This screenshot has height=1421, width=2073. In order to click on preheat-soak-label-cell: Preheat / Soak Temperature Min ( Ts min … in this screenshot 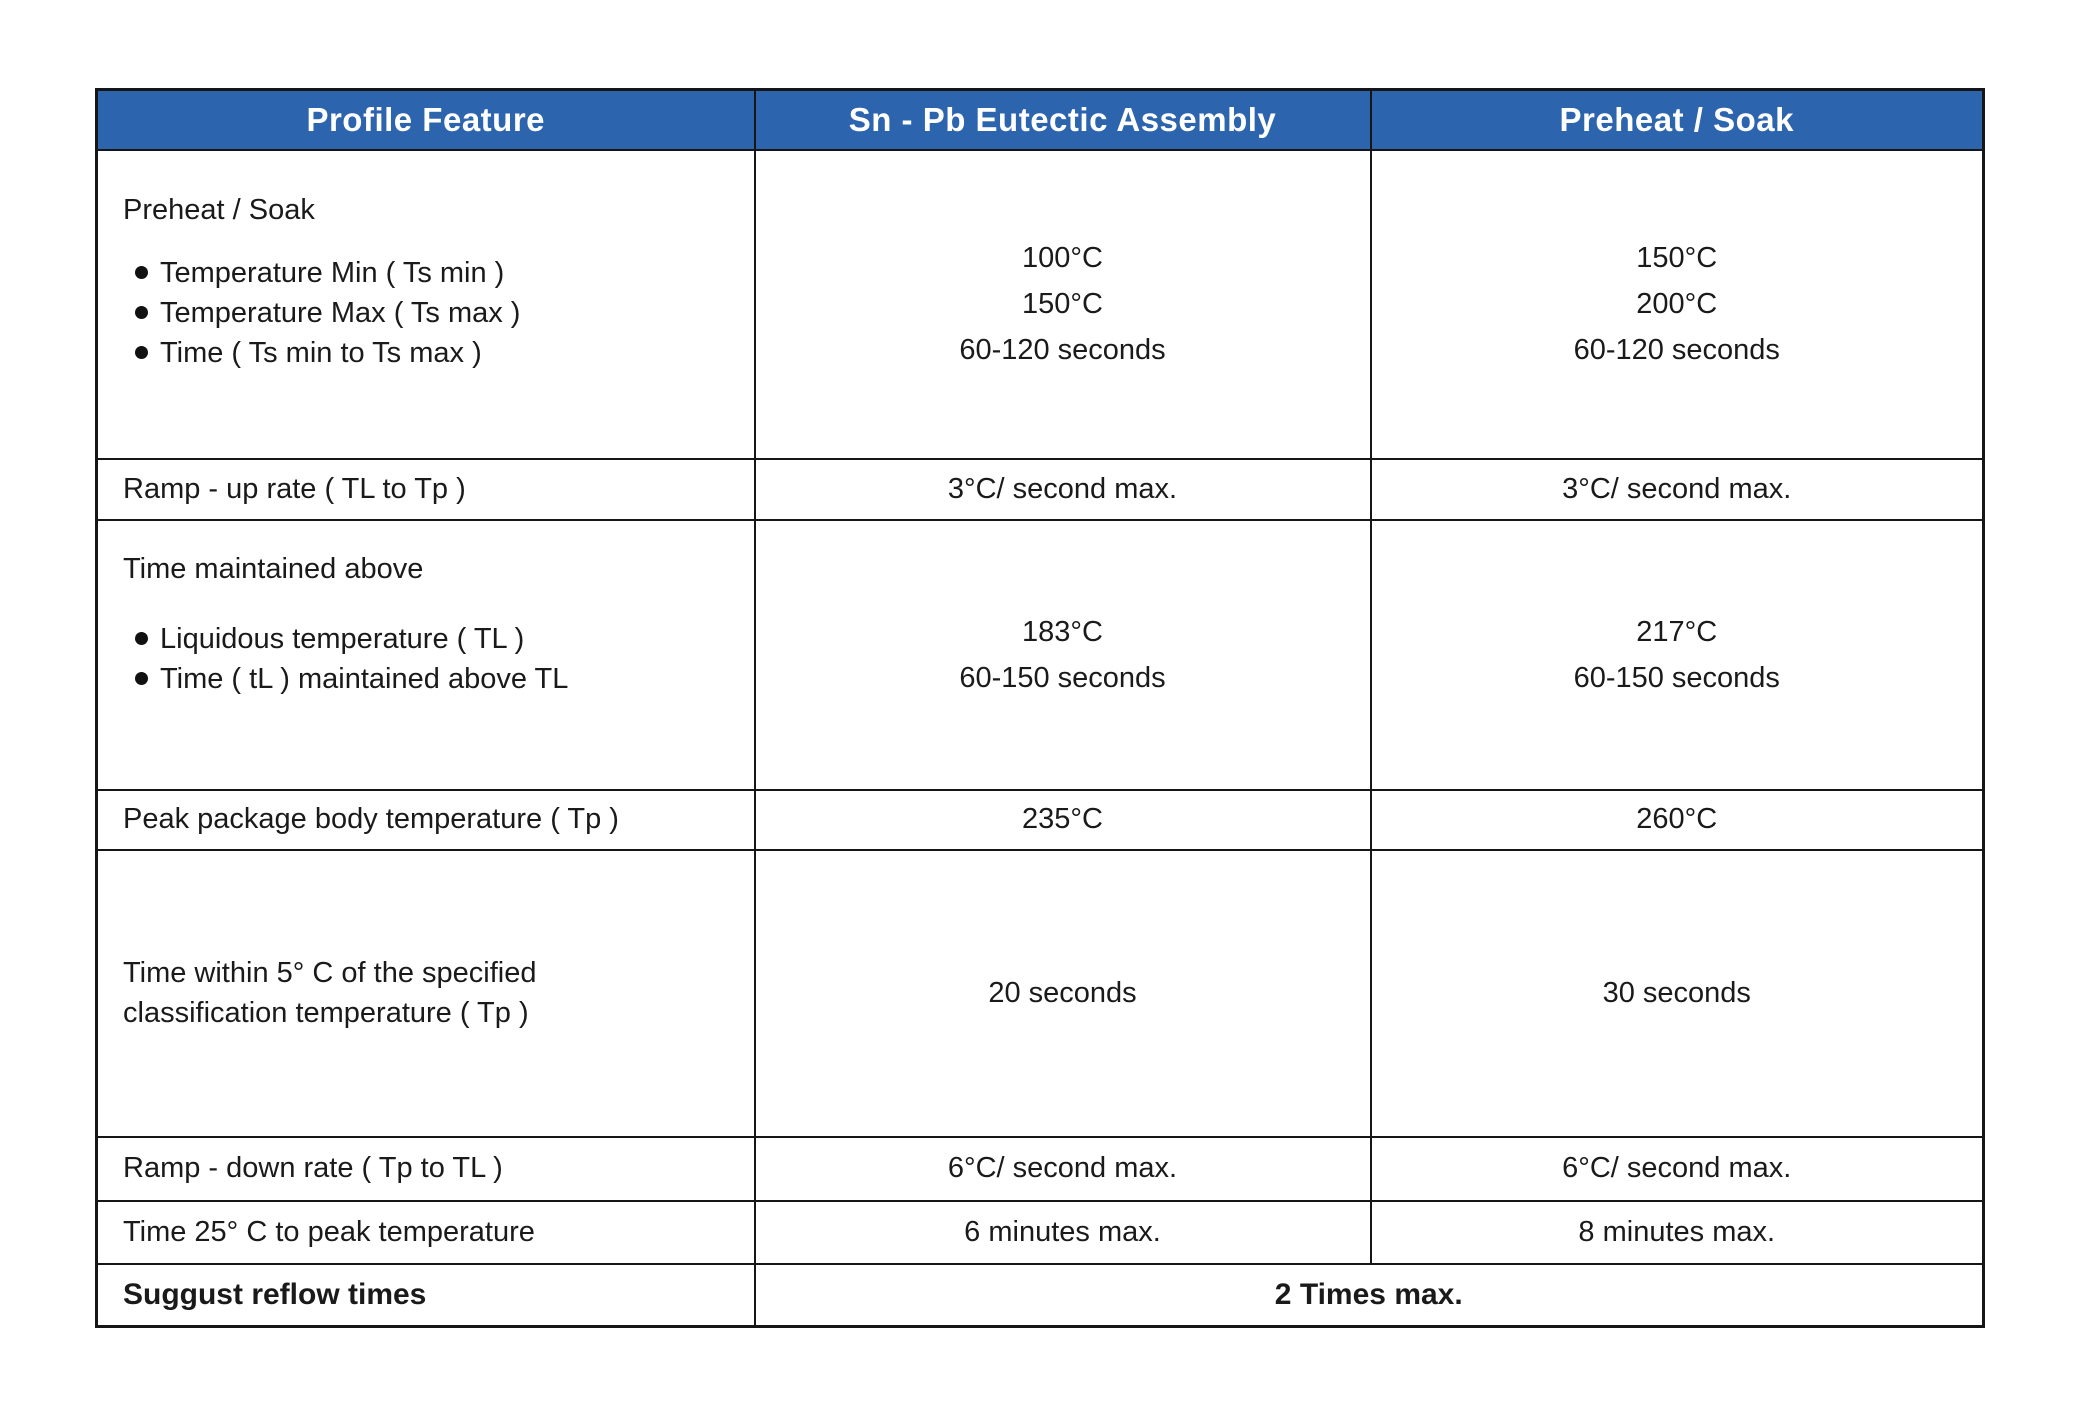, I will do `click(425, 304)`.